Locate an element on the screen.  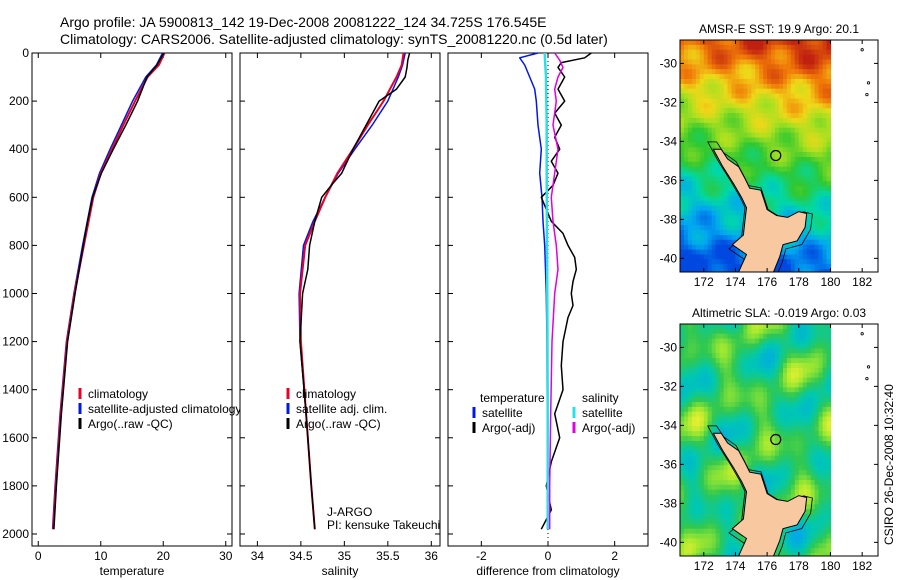
series-line-salinity-argo-adj- is located at coordinates (556, 291).